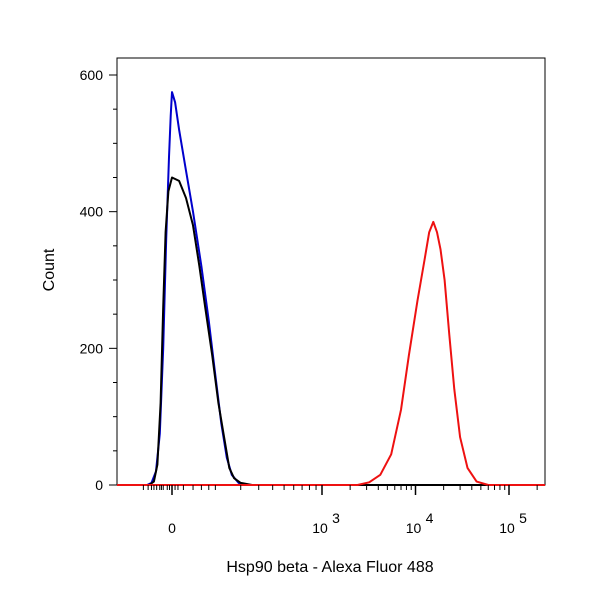 The image size is (600, 600). Describe the element at coordinates (98, 280) in the screenshot. I see `y-axis: 0 200 400 600` at that location.